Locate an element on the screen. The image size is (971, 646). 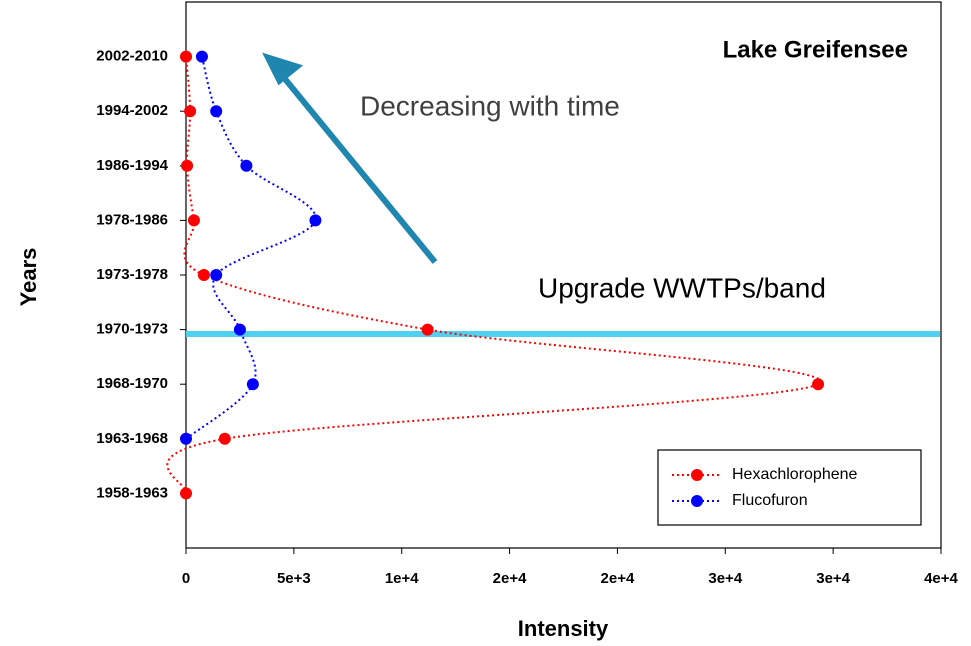
y-tick-label: 2002-2010 is located at coordinates (132, 56).